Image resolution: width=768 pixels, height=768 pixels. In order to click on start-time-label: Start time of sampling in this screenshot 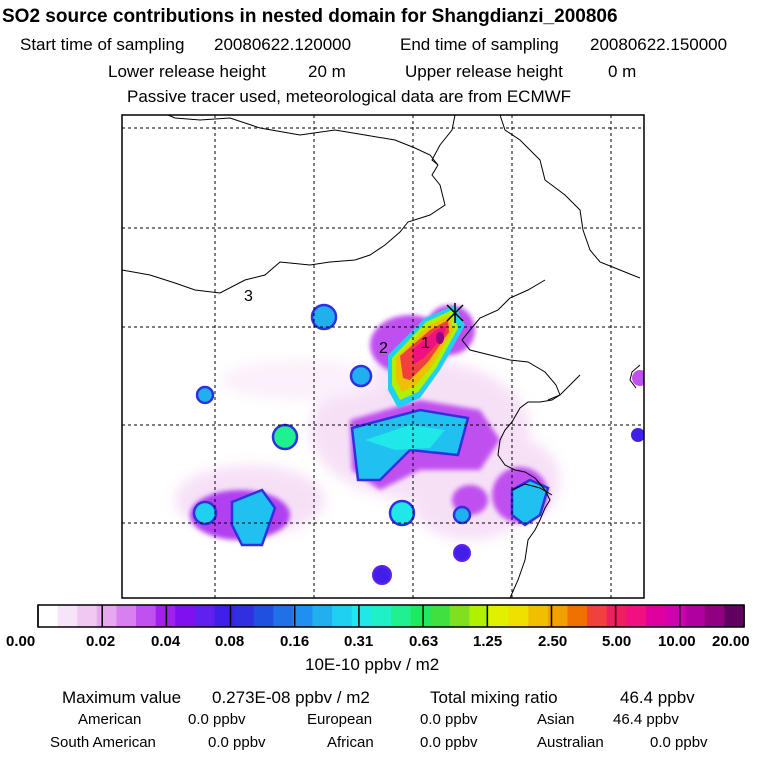, I will do `click(102, 44)`.